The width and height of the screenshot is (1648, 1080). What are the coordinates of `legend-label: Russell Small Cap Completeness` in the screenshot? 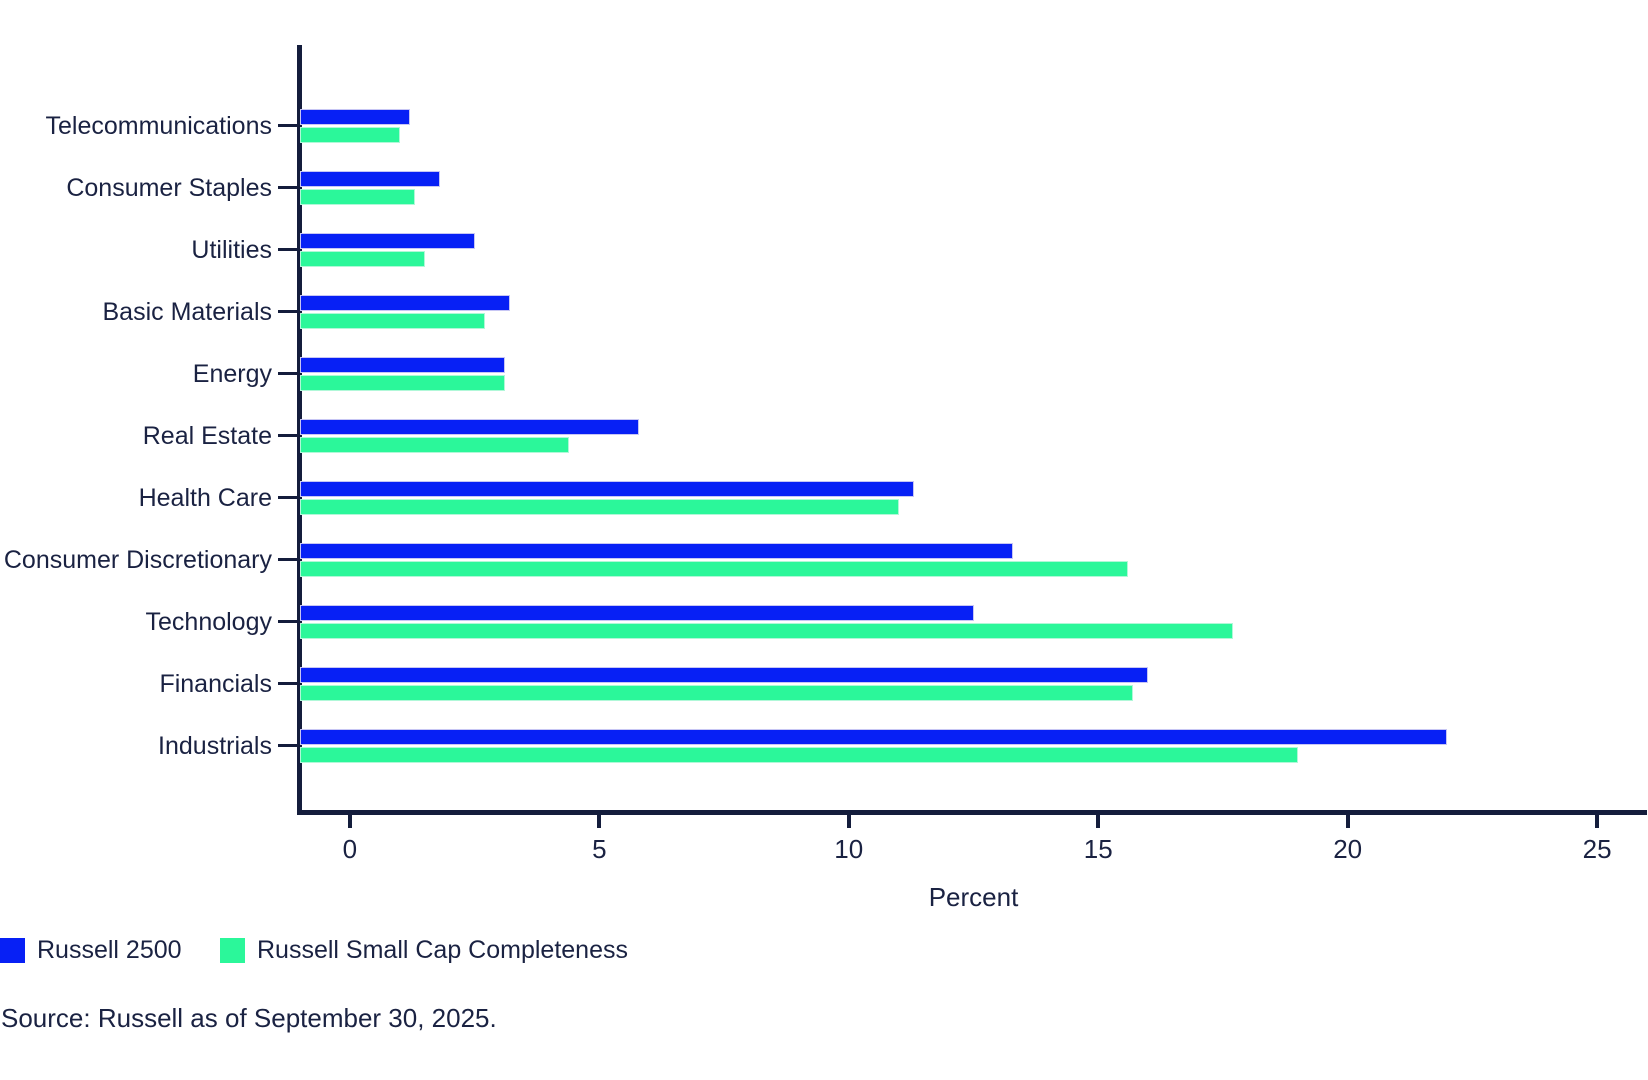 It's located at (442, 950).